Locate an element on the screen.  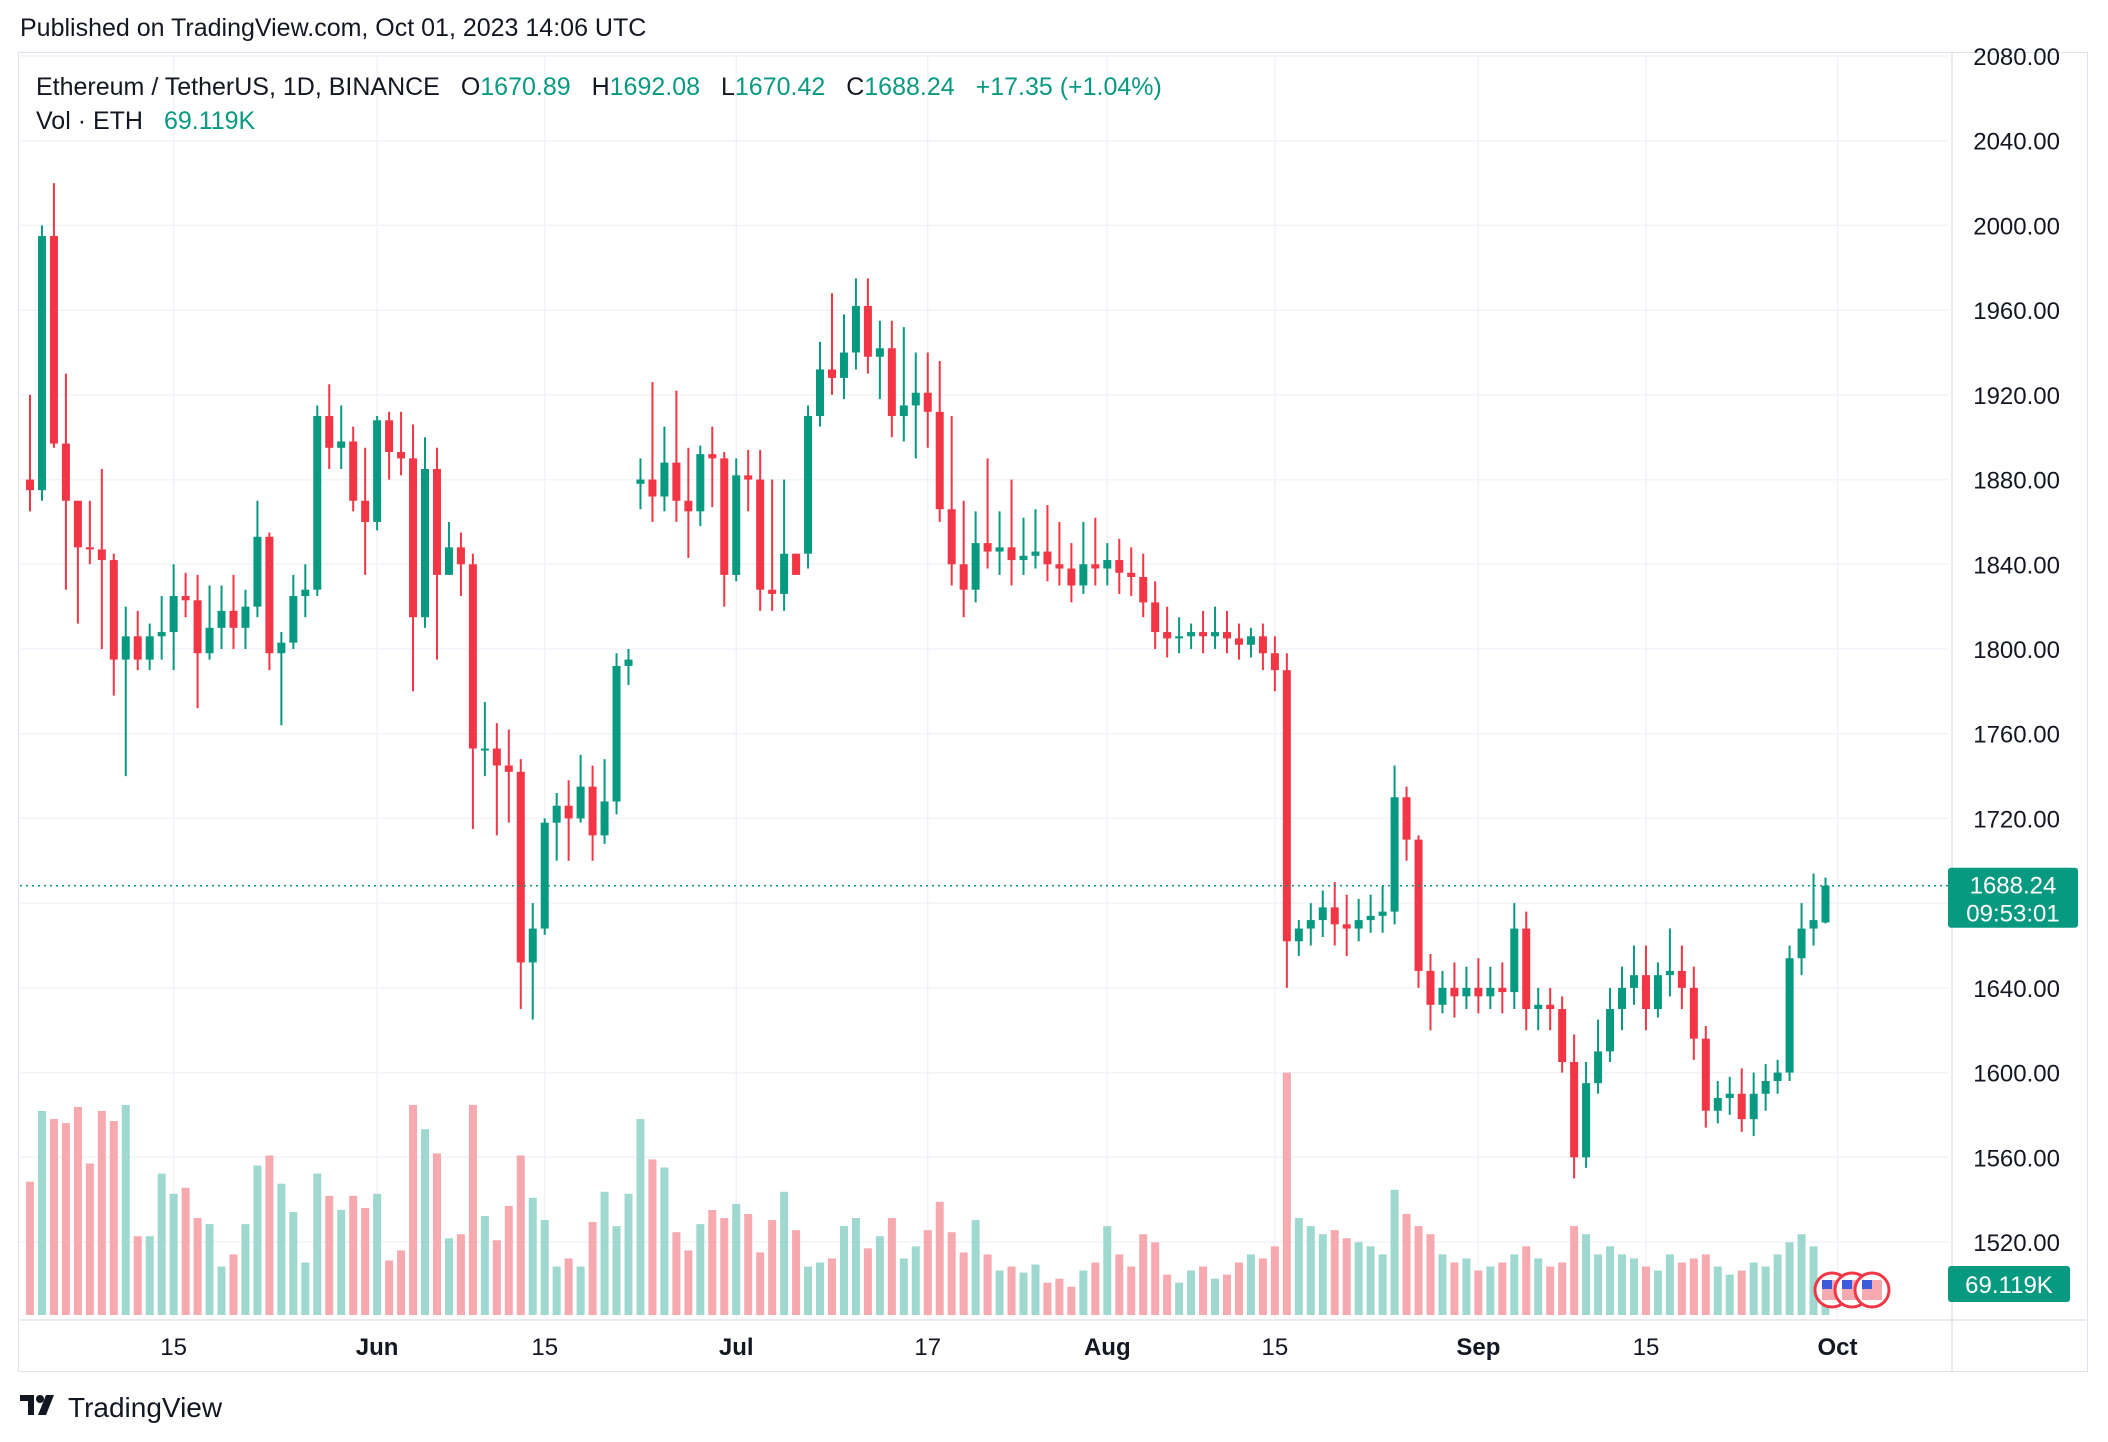
price-tick-label: 1880.00 is located at coordinates (2016, 481).